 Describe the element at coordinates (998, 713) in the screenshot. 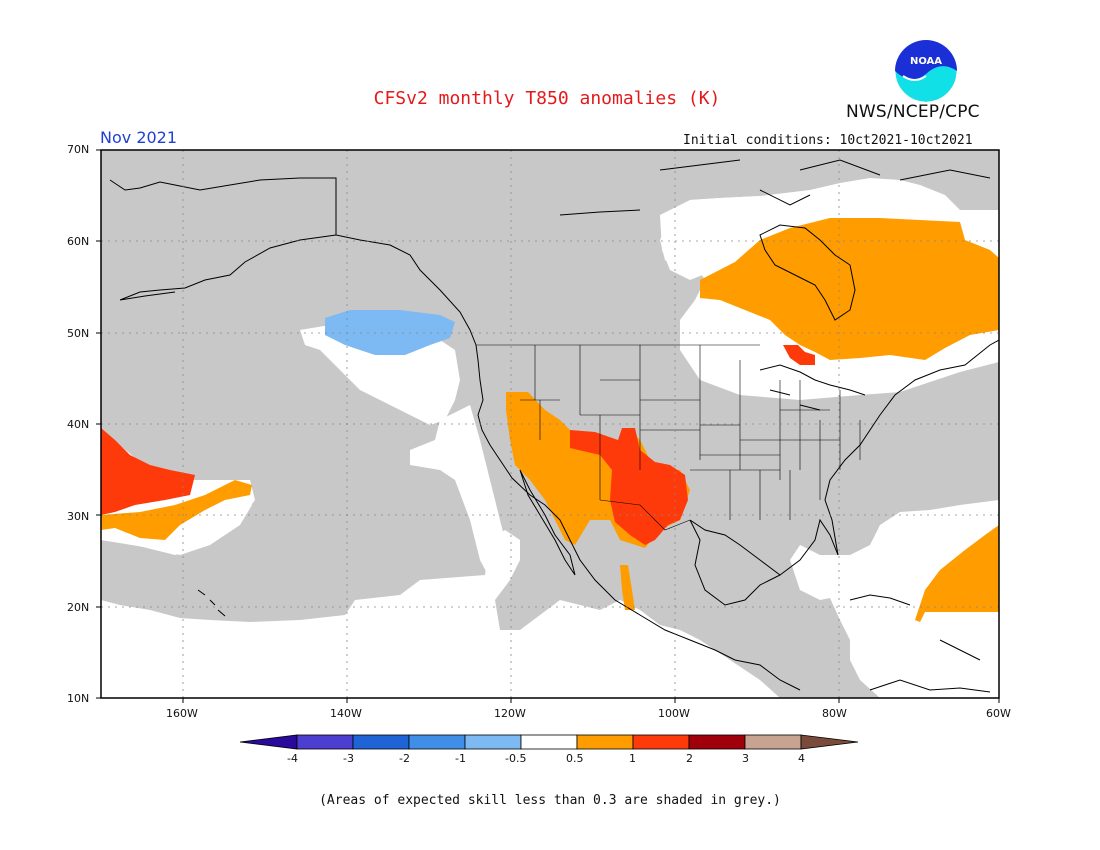

I see `lon-label-60w: 60W` at that location.